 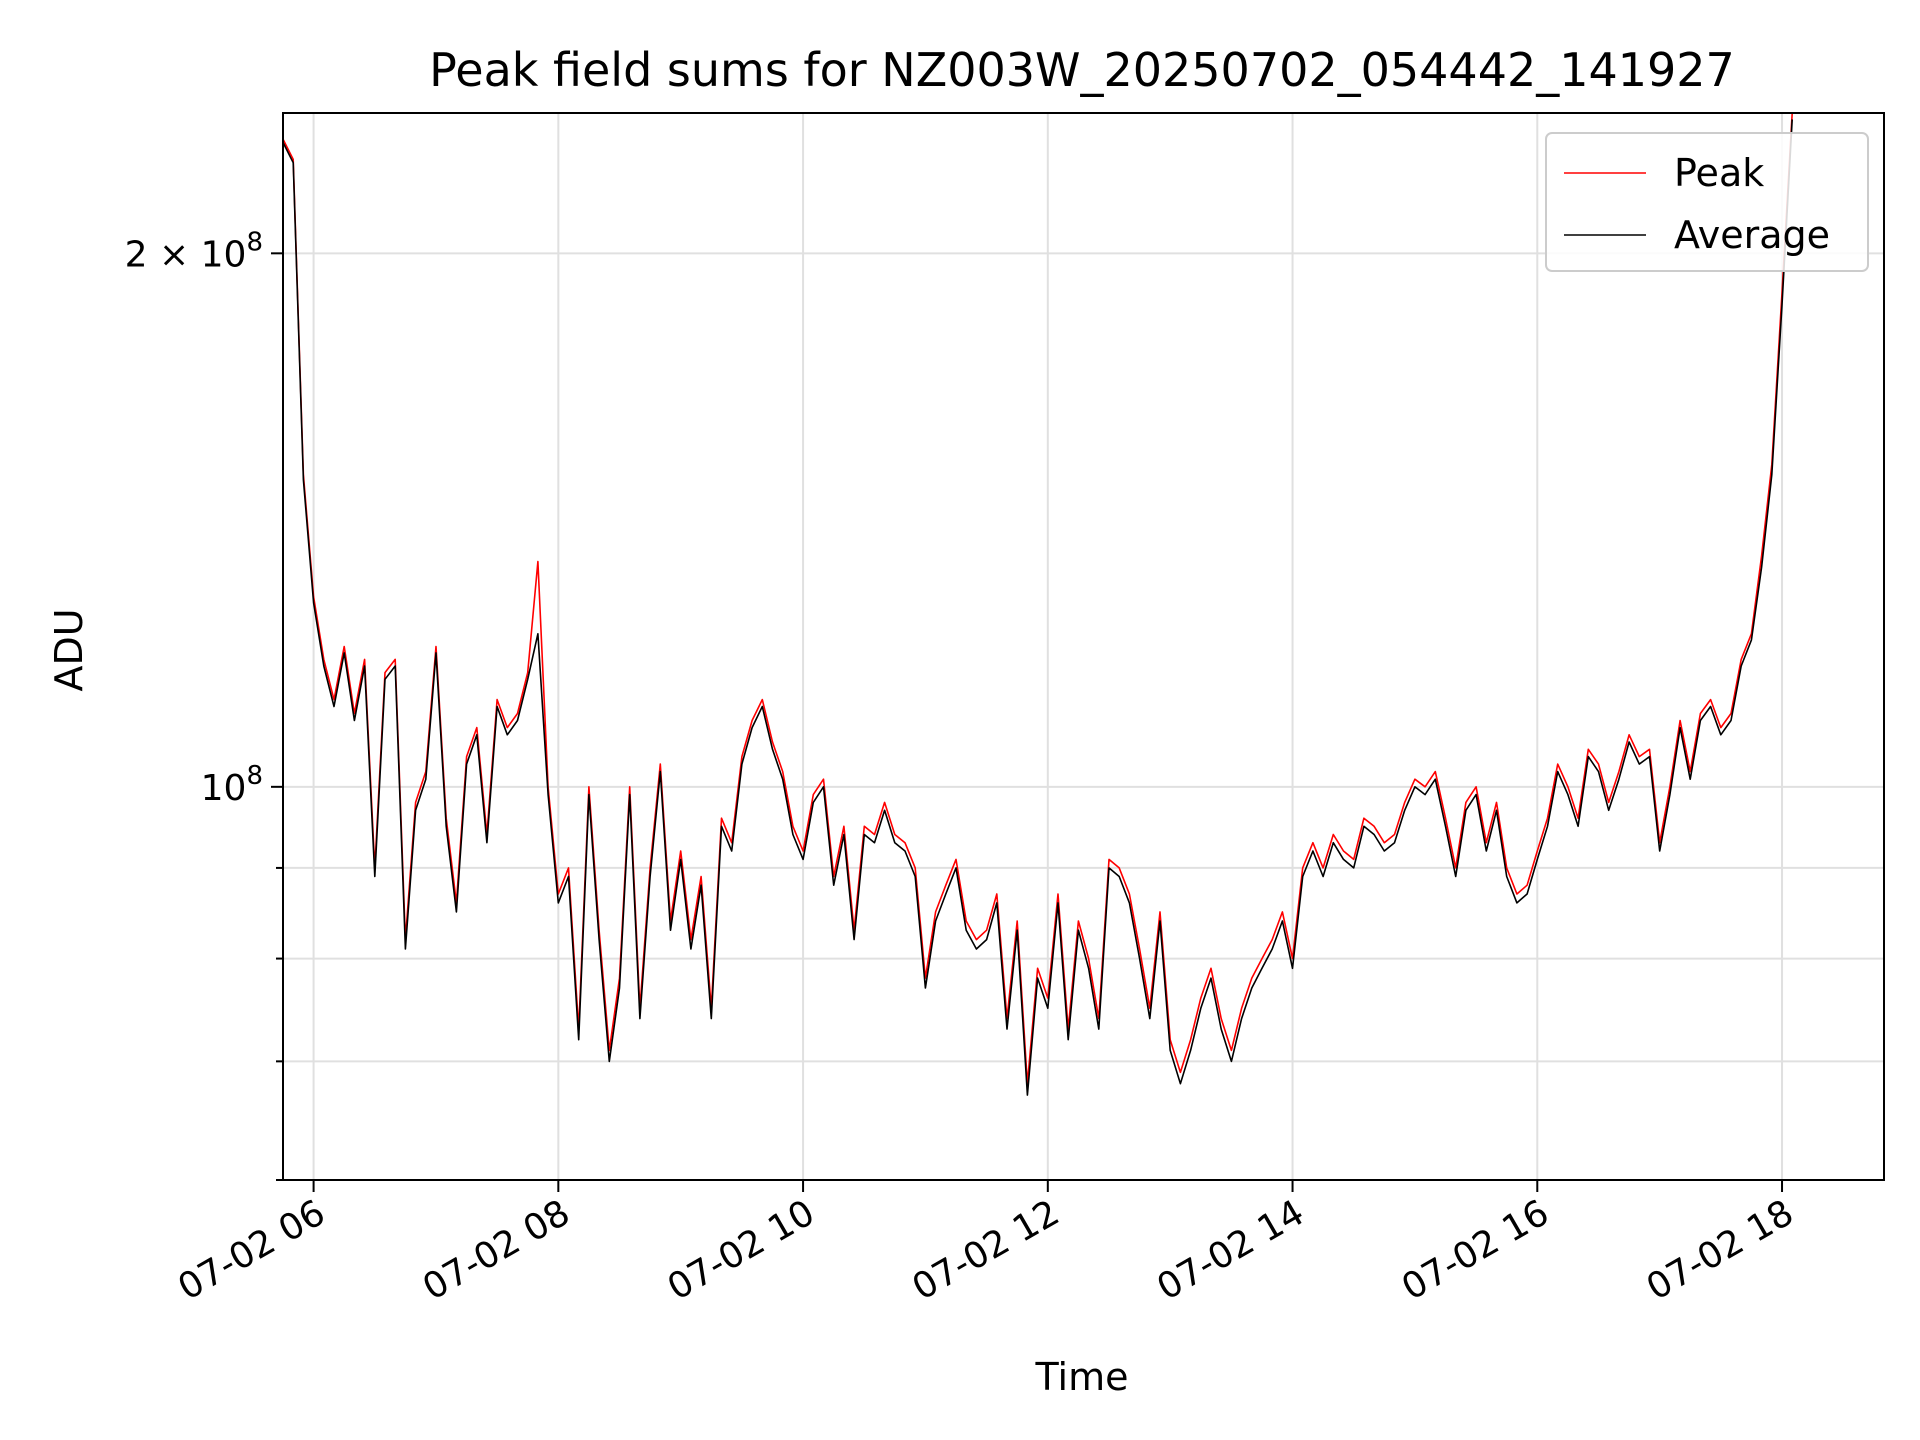 I want to click on y-axis-label: ADU, so click(x=69, y=649).